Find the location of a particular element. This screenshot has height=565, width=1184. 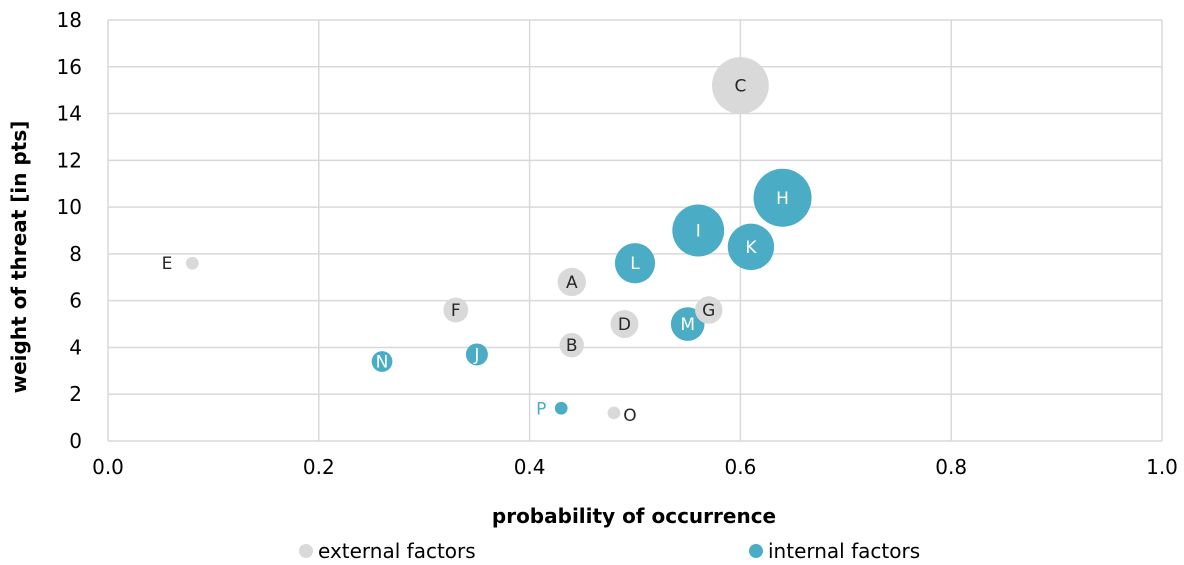

bubble-k is located at coordinates (751, 247).